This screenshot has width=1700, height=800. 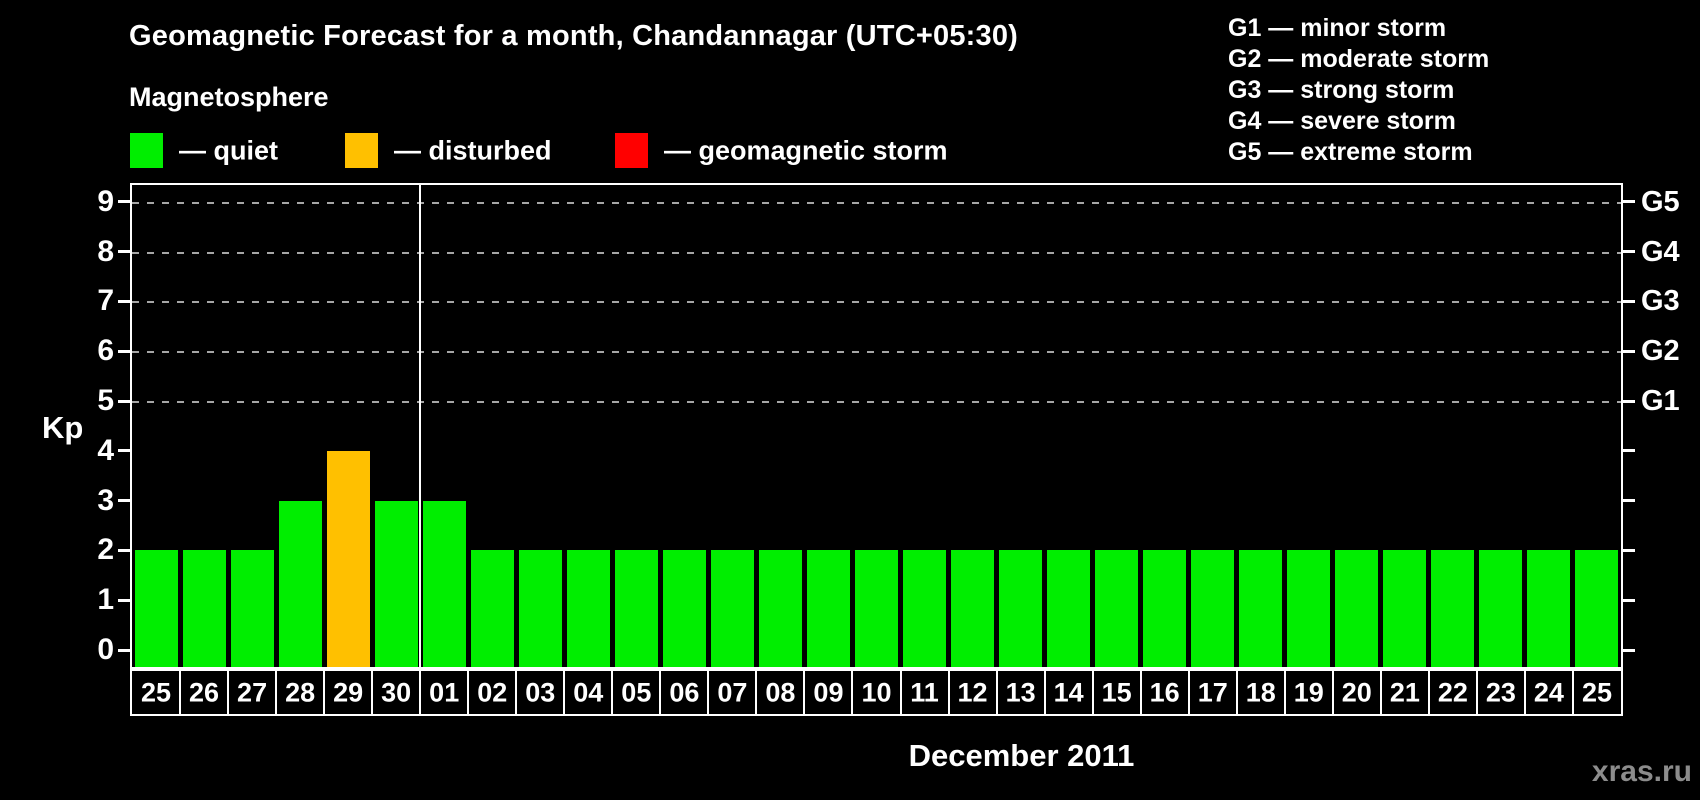 I want to click on date-label-2: 27, so click(x=252, y=692).